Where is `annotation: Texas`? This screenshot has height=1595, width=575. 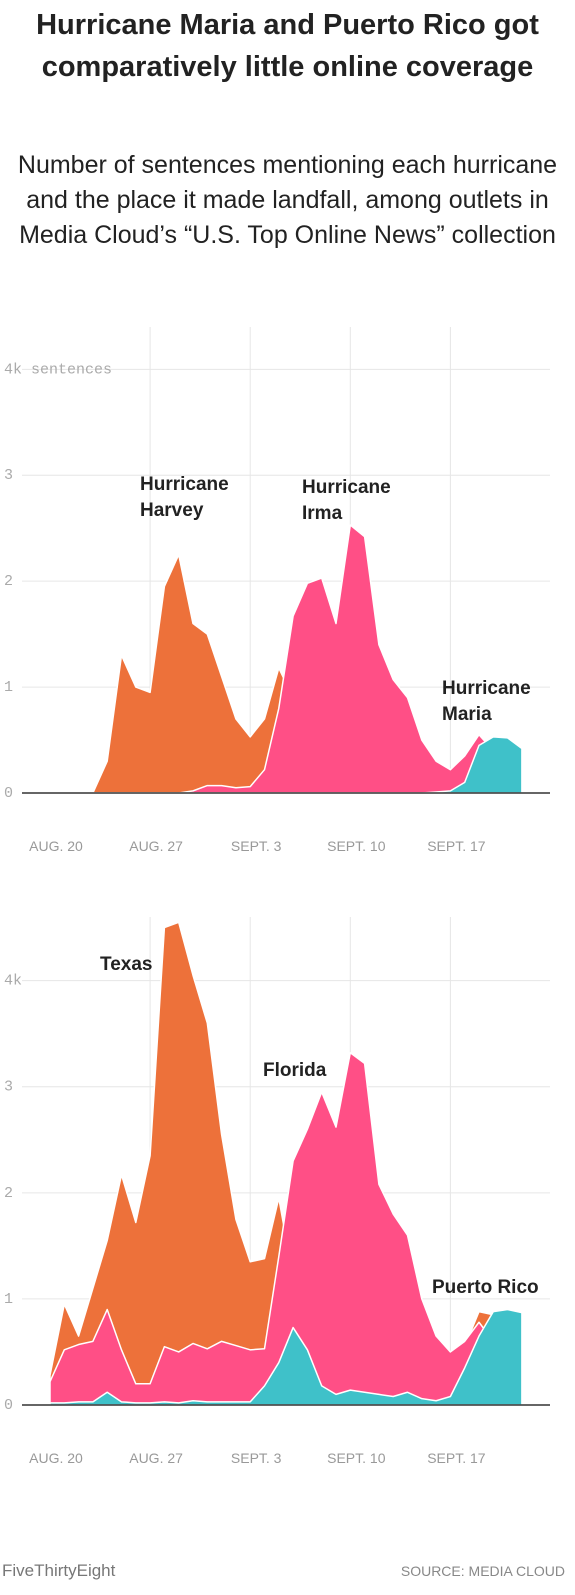
annotation: Texas is located at coordinates (126, 964).